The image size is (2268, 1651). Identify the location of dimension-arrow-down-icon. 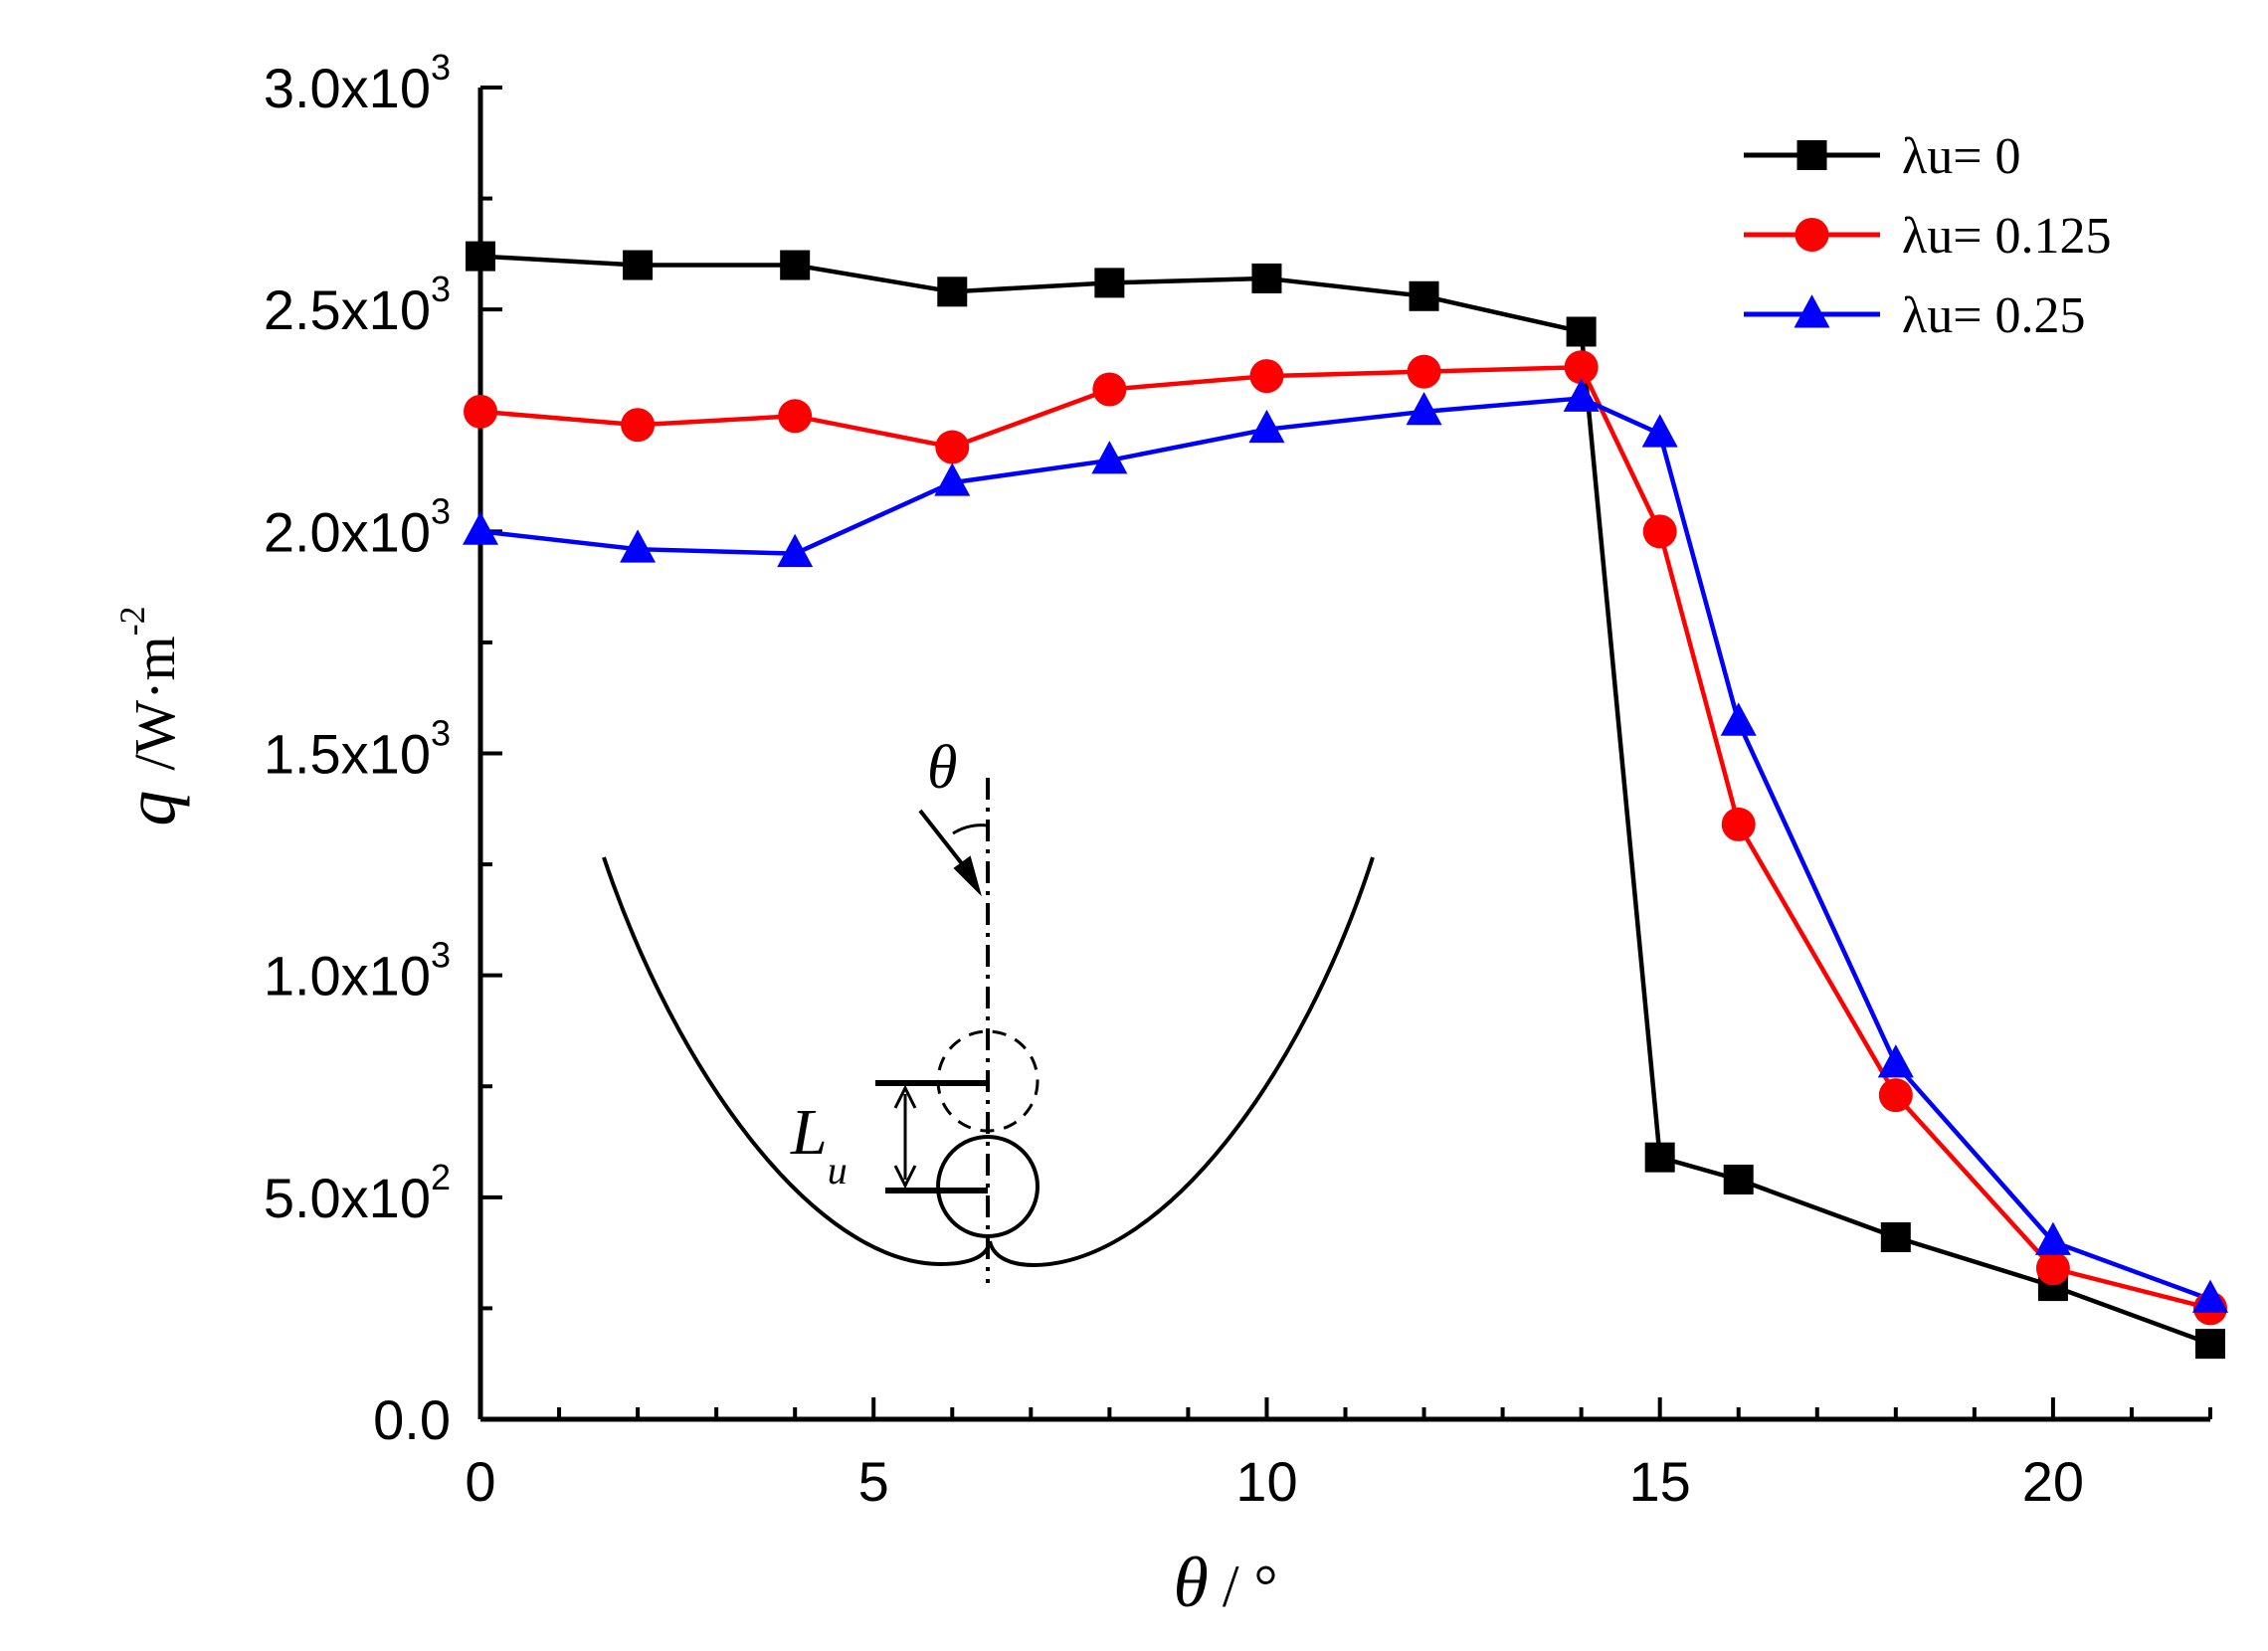
(905, 1177).